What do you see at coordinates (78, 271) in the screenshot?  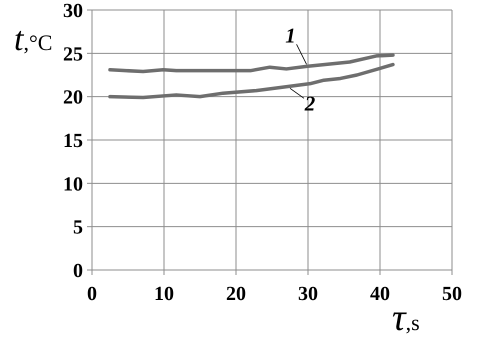 I see `y-tick-label: 0` at bounding box center [78, 271].